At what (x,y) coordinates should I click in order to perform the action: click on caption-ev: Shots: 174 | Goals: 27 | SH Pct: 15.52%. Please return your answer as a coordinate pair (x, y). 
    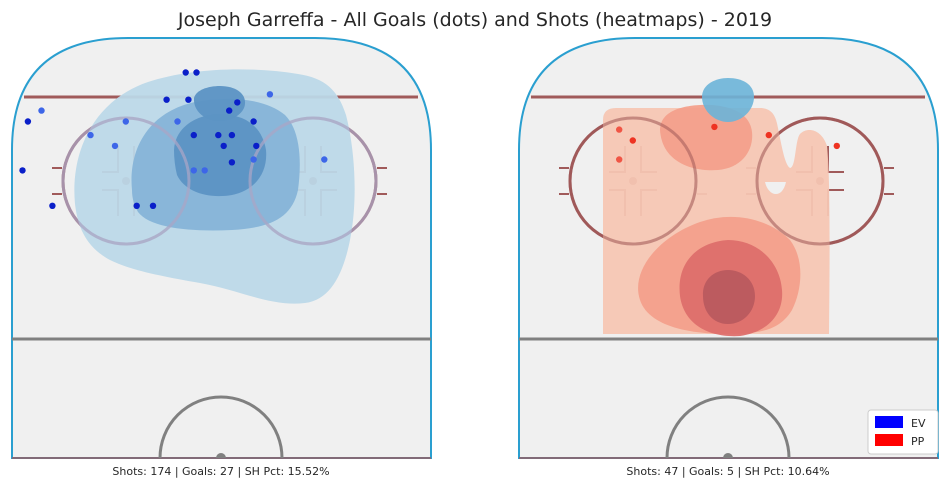
    Looking at the image, I should click on (220, 471).